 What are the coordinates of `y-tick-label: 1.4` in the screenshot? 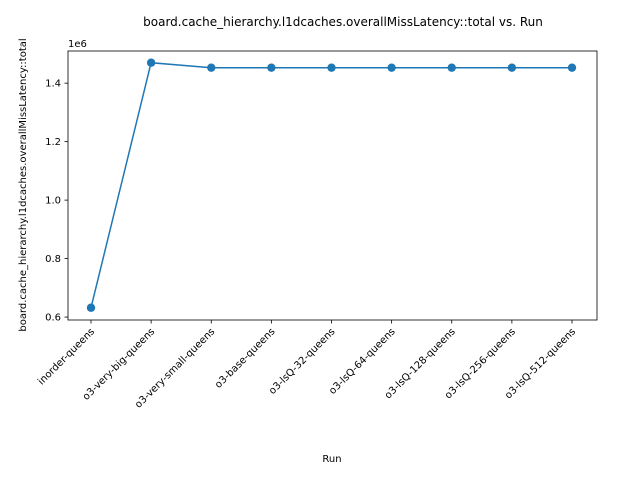 It's located at (53, 84).